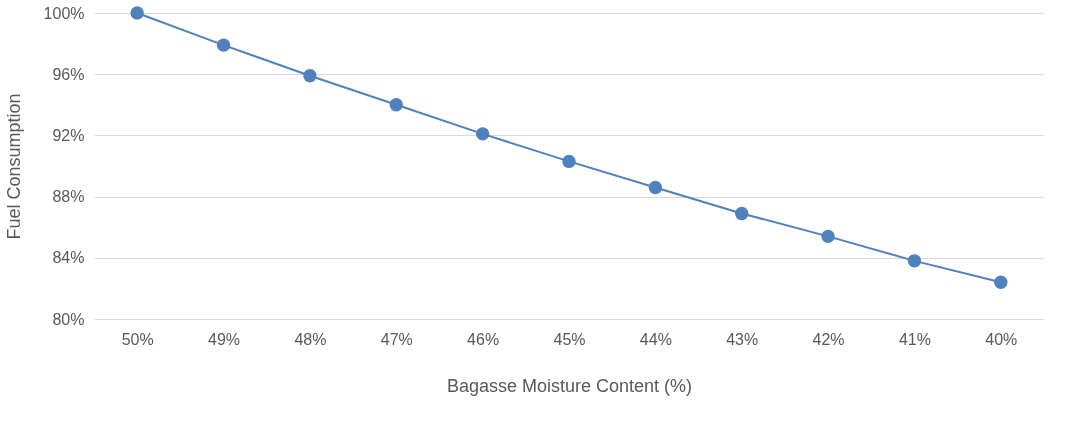 Image resolution: width=1075 pixels, height=431 pixels. Describe the element at coordinates (742, 339) in the screenshot. I see `x-tick-label: 43%` at that location.